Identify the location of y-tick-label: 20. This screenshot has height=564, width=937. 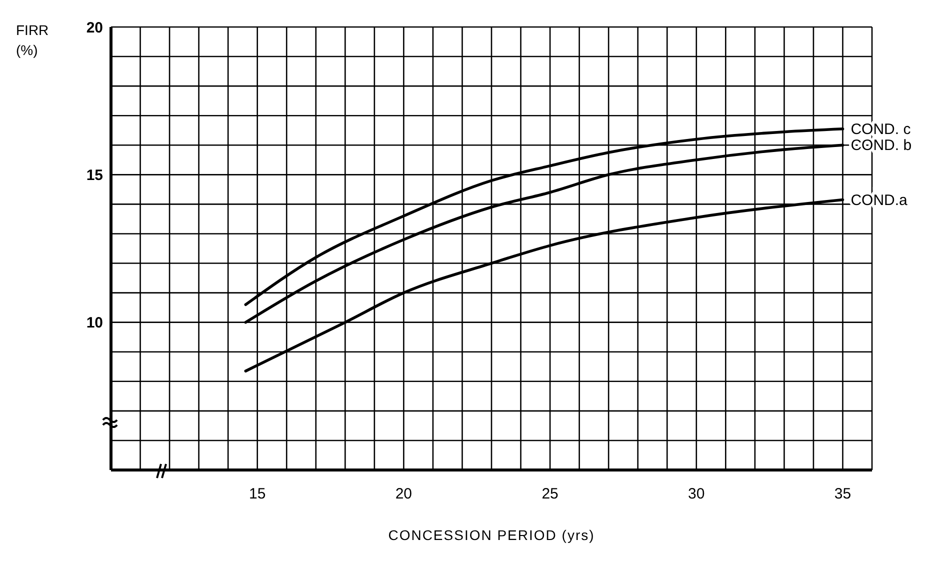
(94, 27).